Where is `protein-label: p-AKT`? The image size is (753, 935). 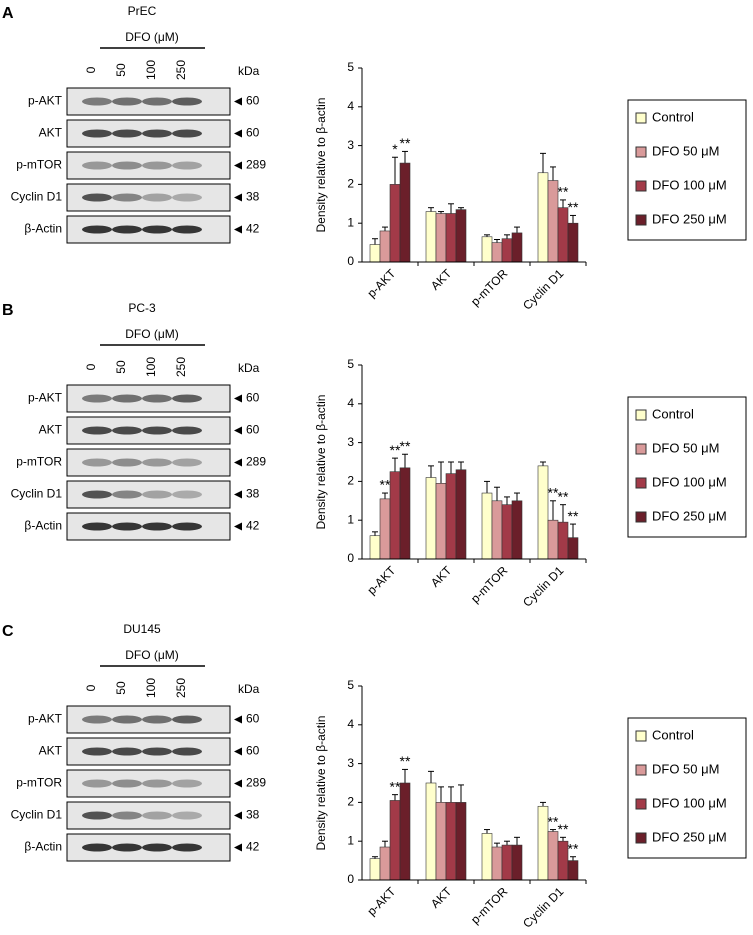
protein-label: p-AKT is located at coordinates (45, 719).